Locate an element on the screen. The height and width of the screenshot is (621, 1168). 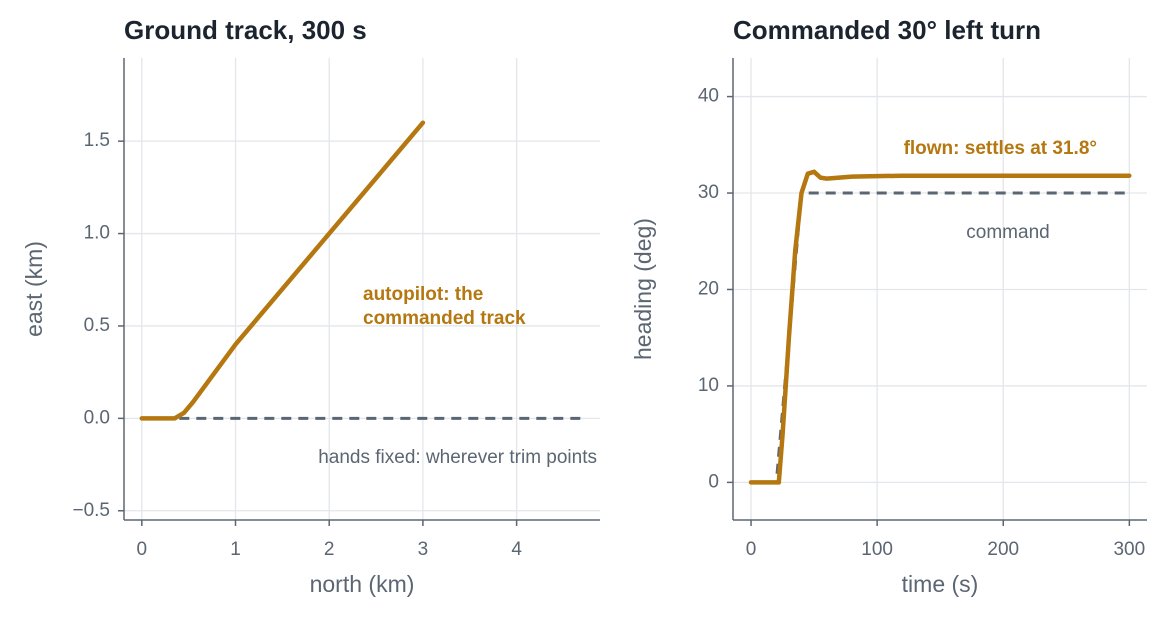
y-tick-label: 20 is located at coordinates (708, 288).